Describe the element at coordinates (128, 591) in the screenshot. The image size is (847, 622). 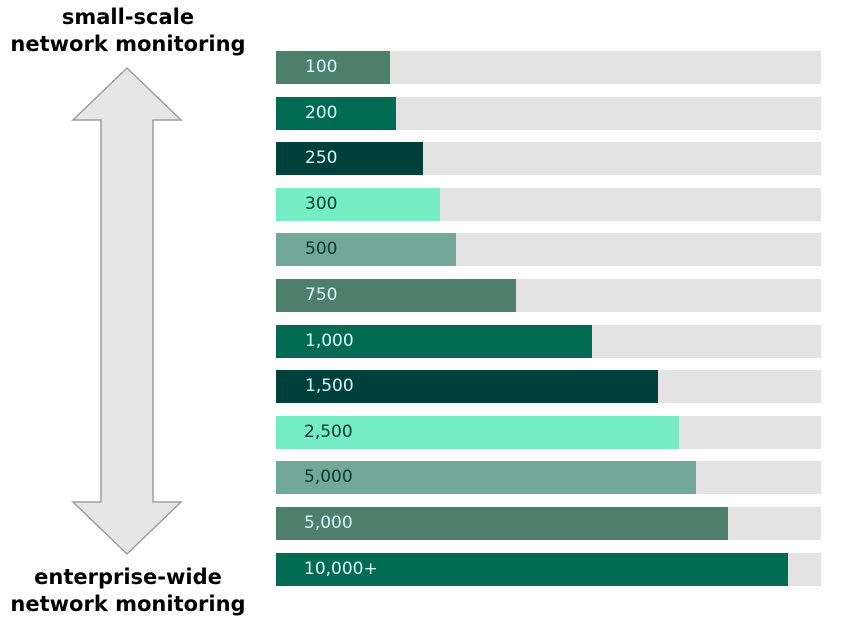
I see `bottom-scale-label: enterprise-wide network monitoring` at that location.